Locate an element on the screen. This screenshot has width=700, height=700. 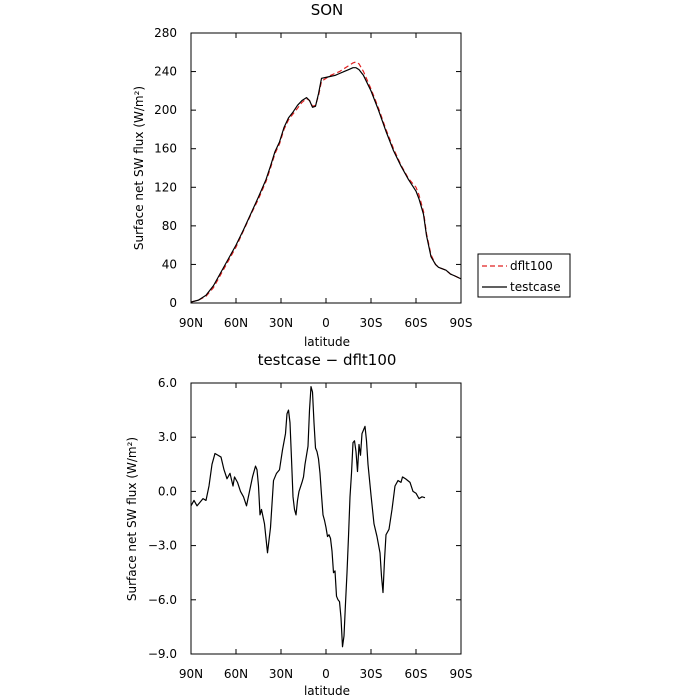
bottom-chart-y-tick-label: 6.0 is located at coordinates (167, 383).